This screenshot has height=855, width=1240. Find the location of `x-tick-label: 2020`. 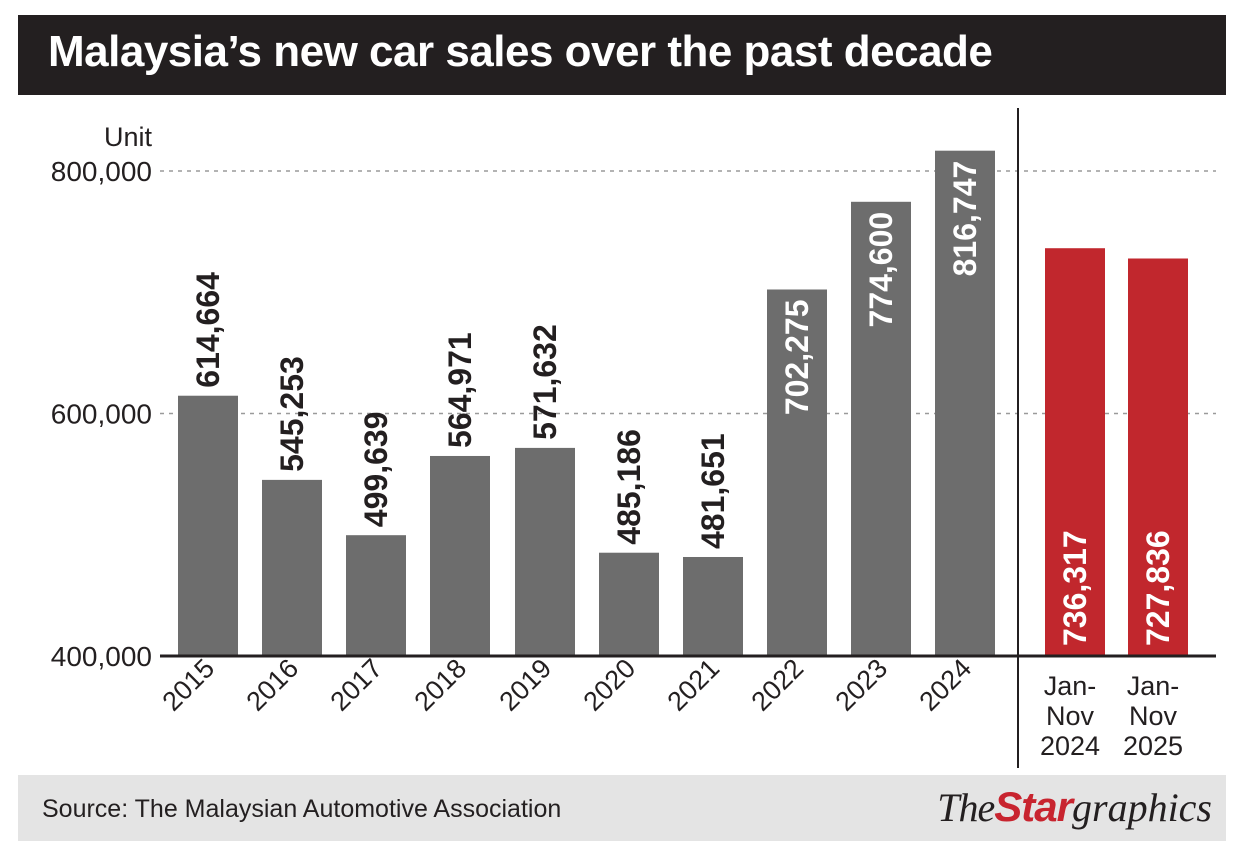

x-tick-label: 2020 is located at coordinates (610, 685).